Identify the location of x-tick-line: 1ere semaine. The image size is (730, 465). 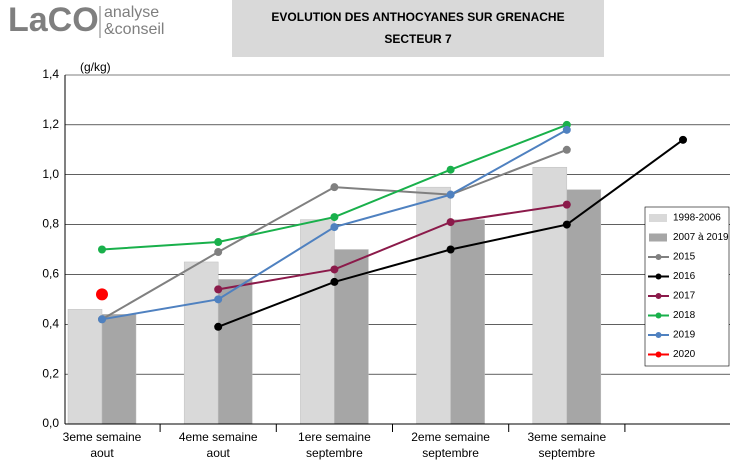
(334, 437).